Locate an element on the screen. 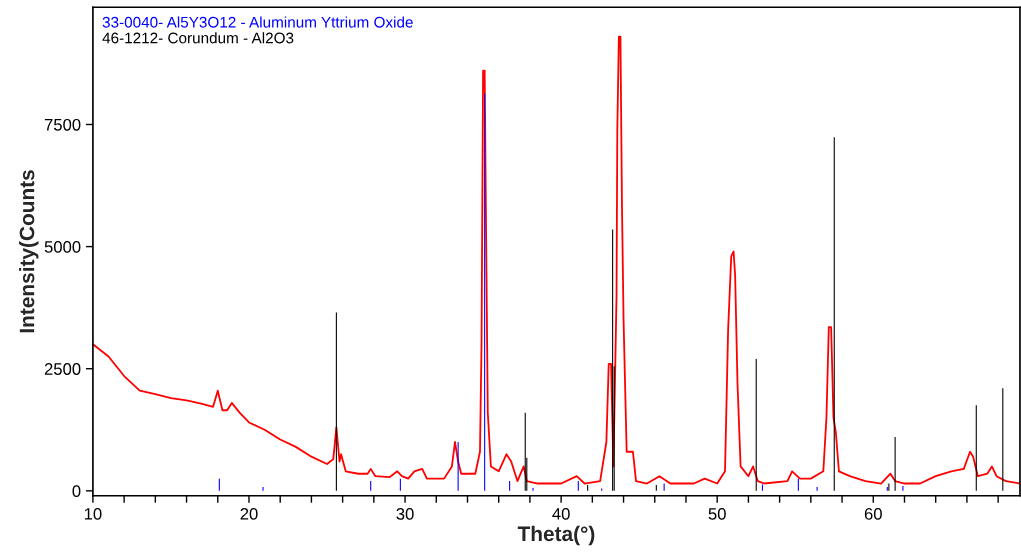 The image size is (1021, 557). x-tick-label: 50 is located at coordinates (717, 513).